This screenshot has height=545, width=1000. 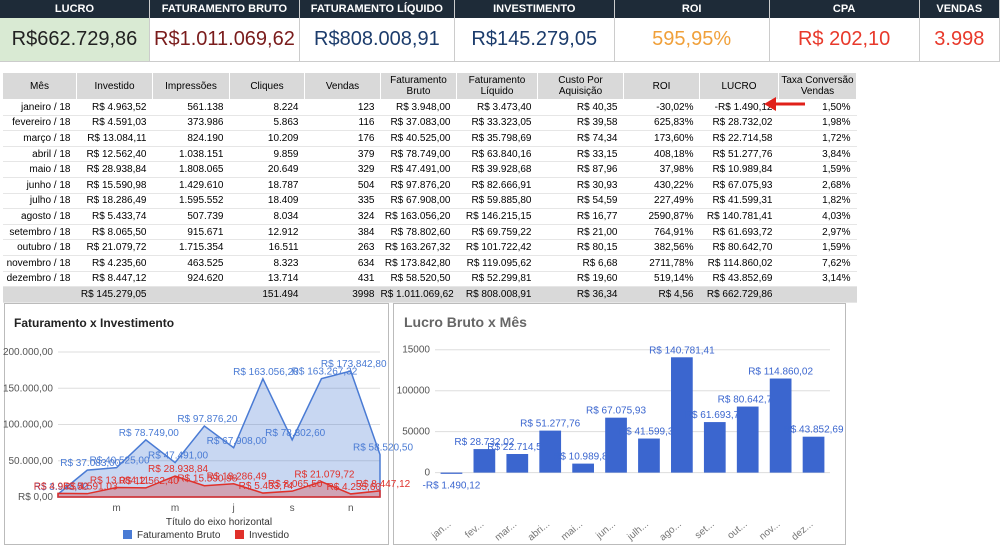 I want to click on table-cell: R$ 22.714,58, so click(x=739, y=138).